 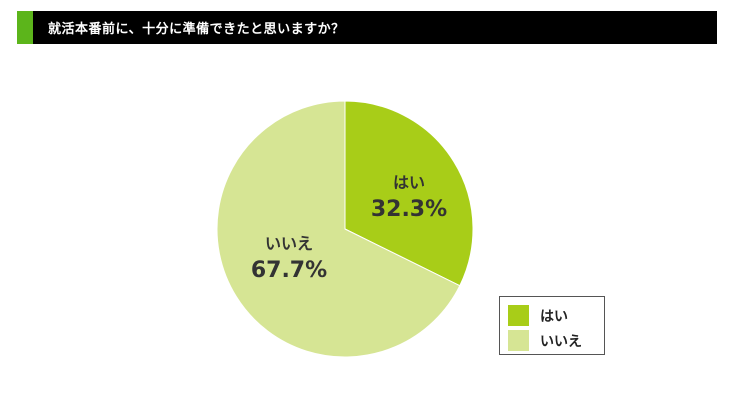 What do you see at coordinates (289, 270) in the screenshot?
I see `slice-value-label-1: 67.7%` at bounding box center [289, 270].